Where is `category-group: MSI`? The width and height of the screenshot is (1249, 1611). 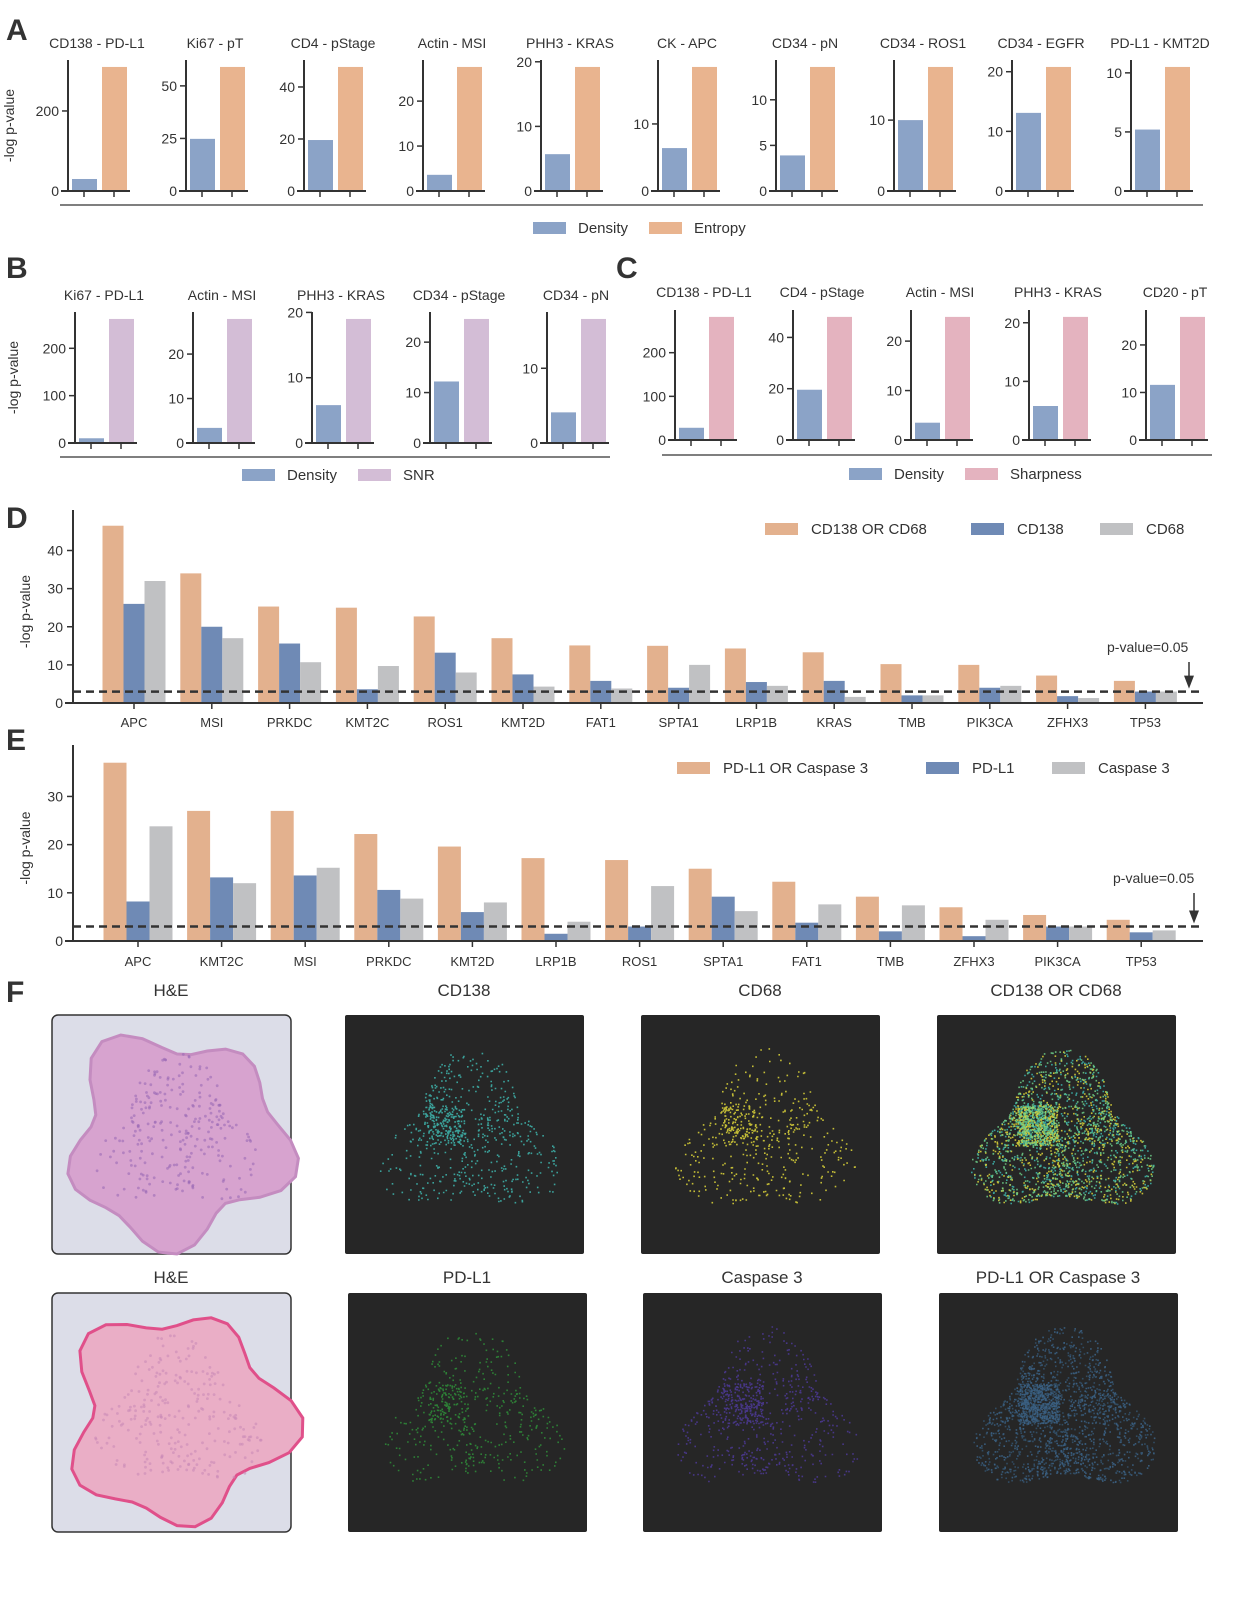
category-group: MSI is located at coordinates (305, 889).